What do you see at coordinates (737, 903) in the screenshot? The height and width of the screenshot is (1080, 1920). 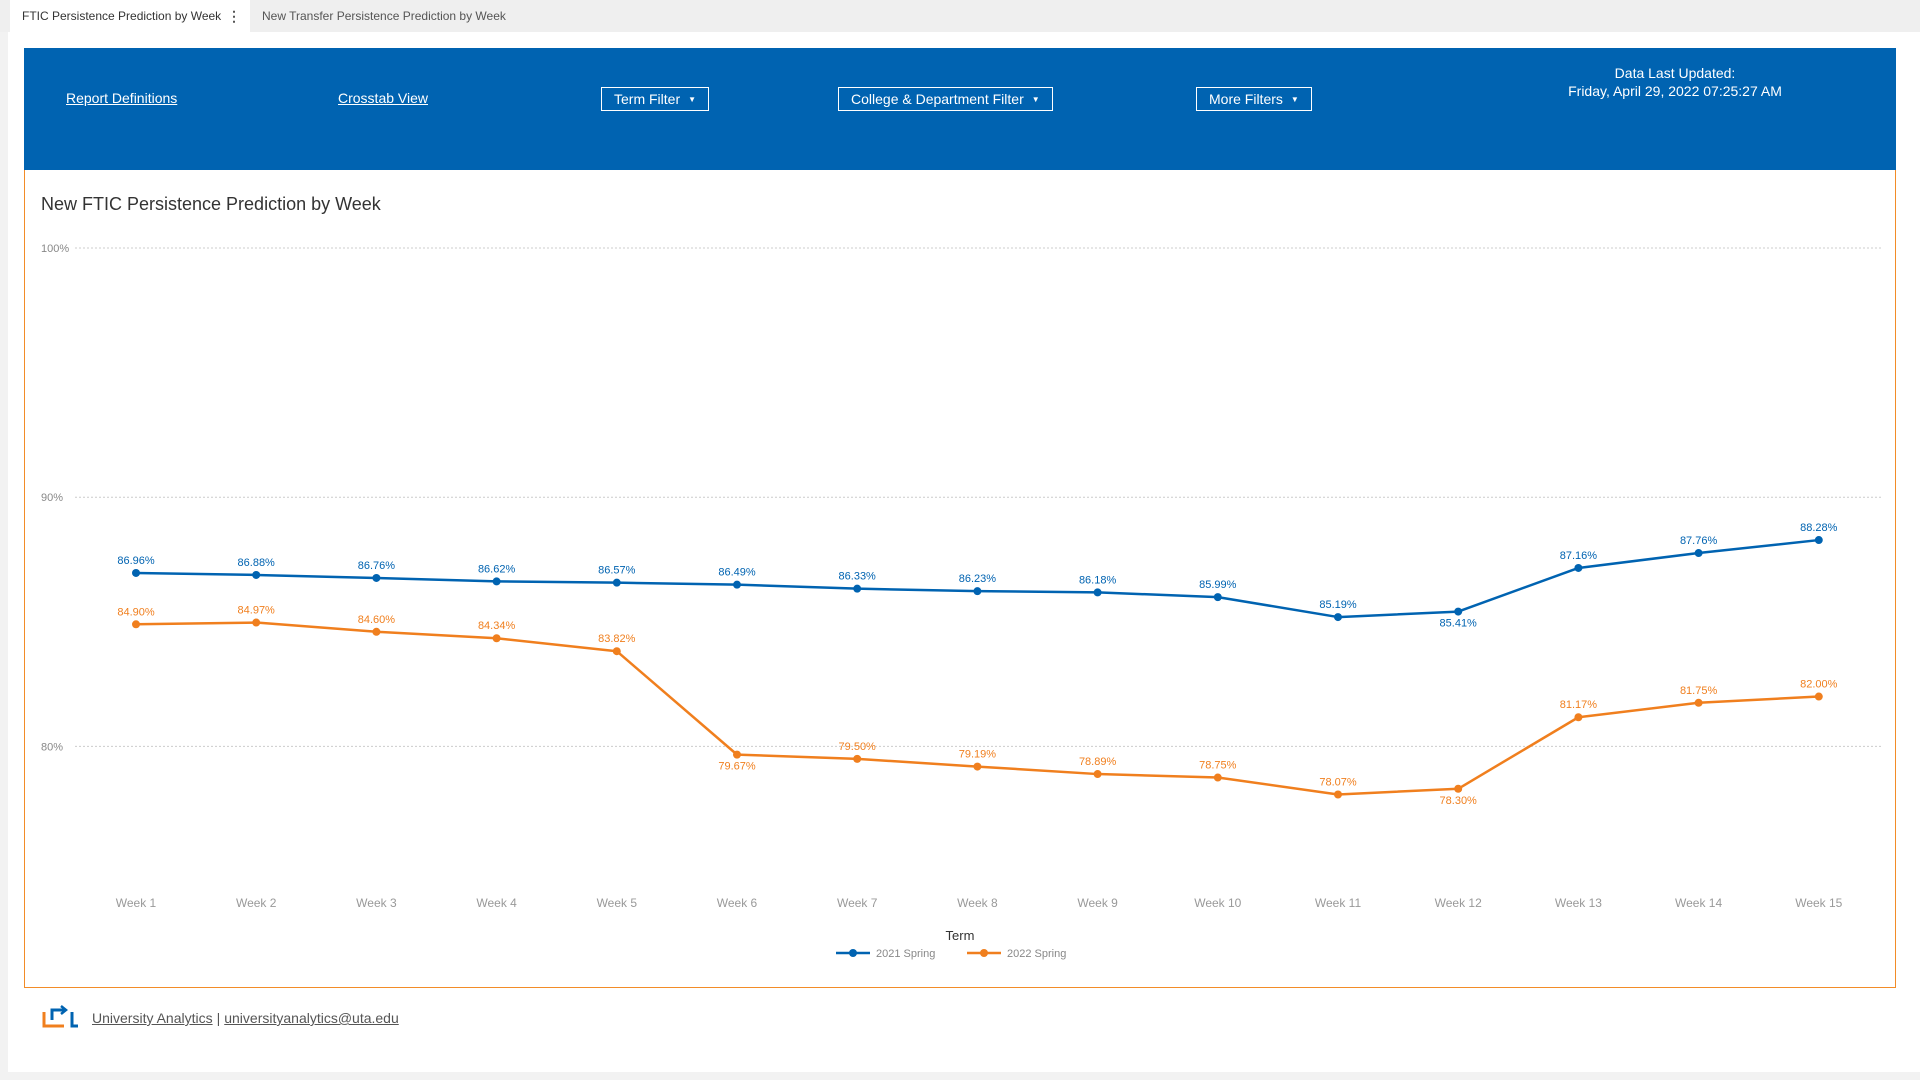 I see `x-tick-label: Week 6` at bounding box center [737, 903].